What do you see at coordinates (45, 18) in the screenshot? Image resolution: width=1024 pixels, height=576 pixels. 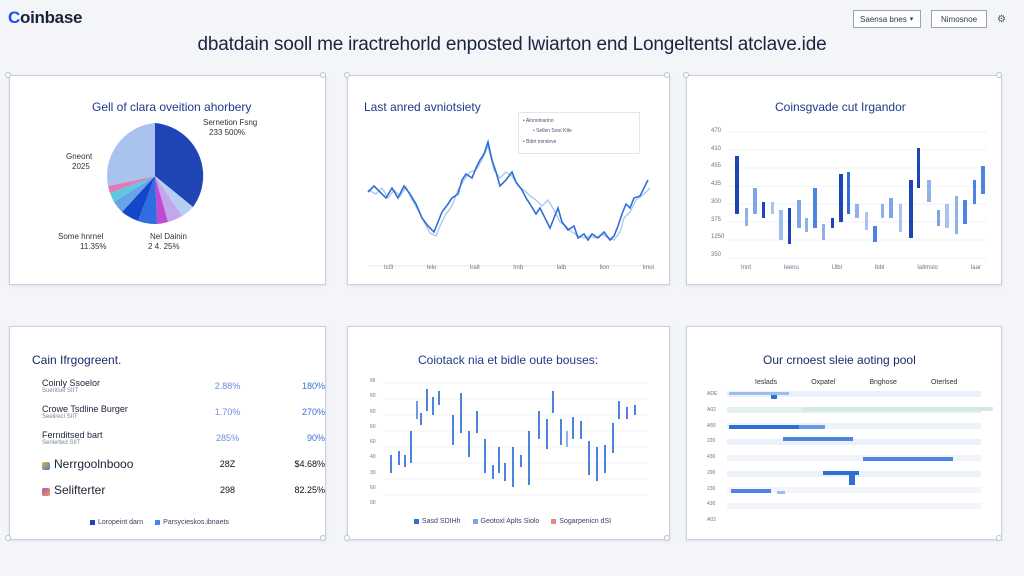 I see `coinbase-logo: Coinbase` at bounding box center [45, 18].